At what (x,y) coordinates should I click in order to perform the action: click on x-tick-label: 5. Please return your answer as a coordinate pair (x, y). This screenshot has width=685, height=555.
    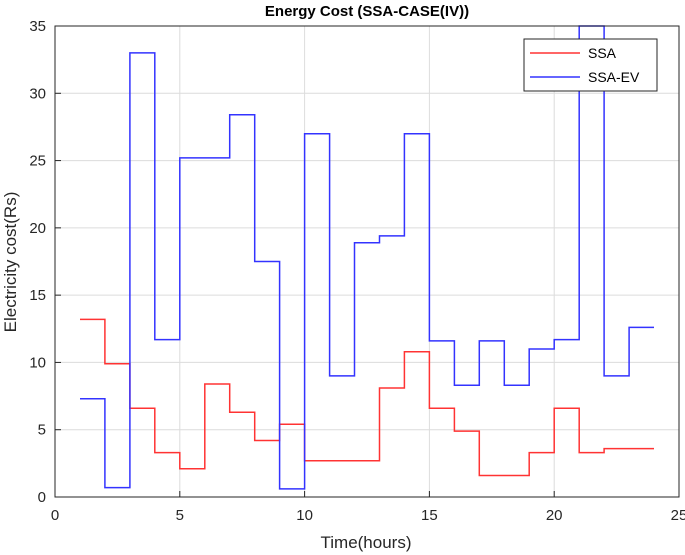
    Looking at the image, I should click on (180, 515).